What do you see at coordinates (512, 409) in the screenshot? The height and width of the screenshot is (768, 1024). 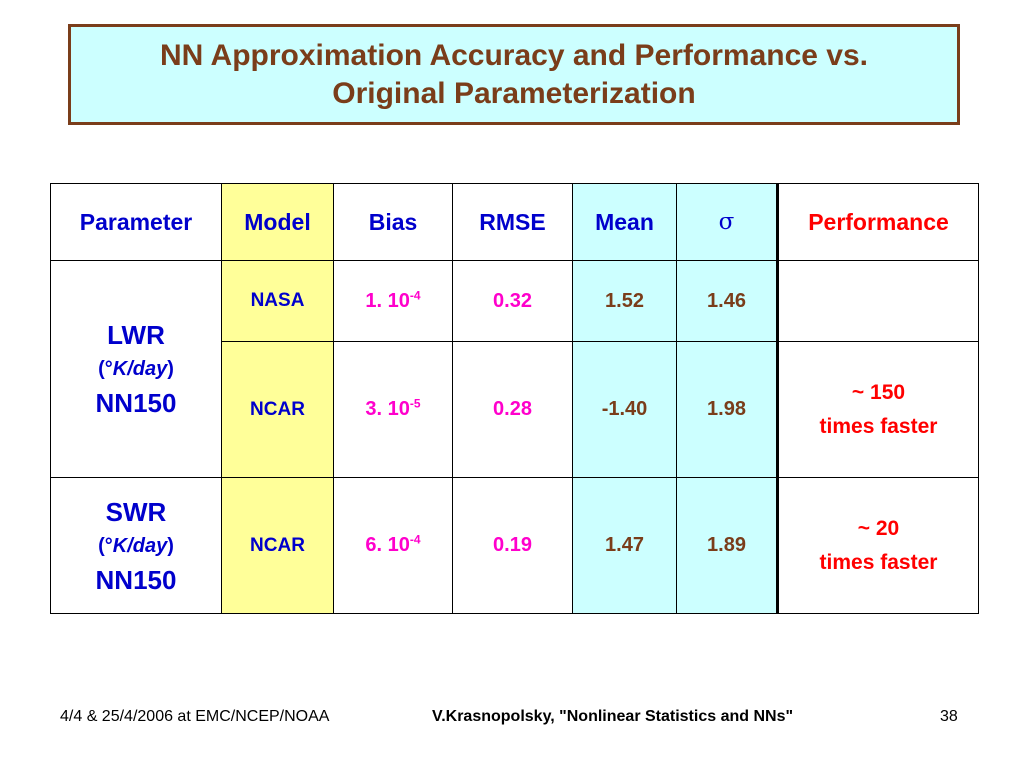 I see `rmse-cell: 0.28` at bounding box center [512, 409].